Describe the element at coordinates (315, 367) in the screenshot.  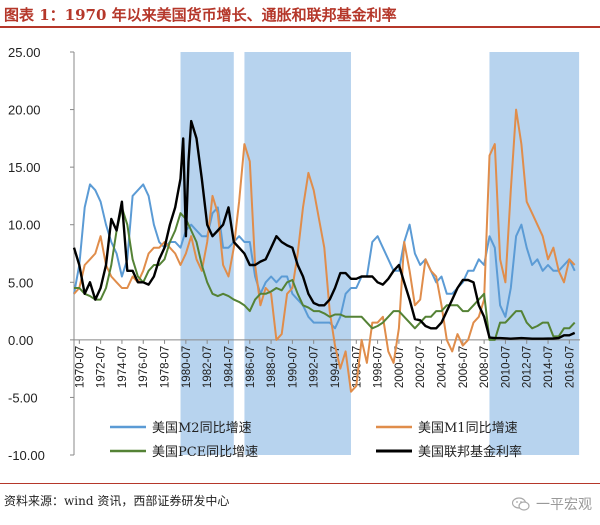
I see `x-tick-label: 1992-07` at that location.